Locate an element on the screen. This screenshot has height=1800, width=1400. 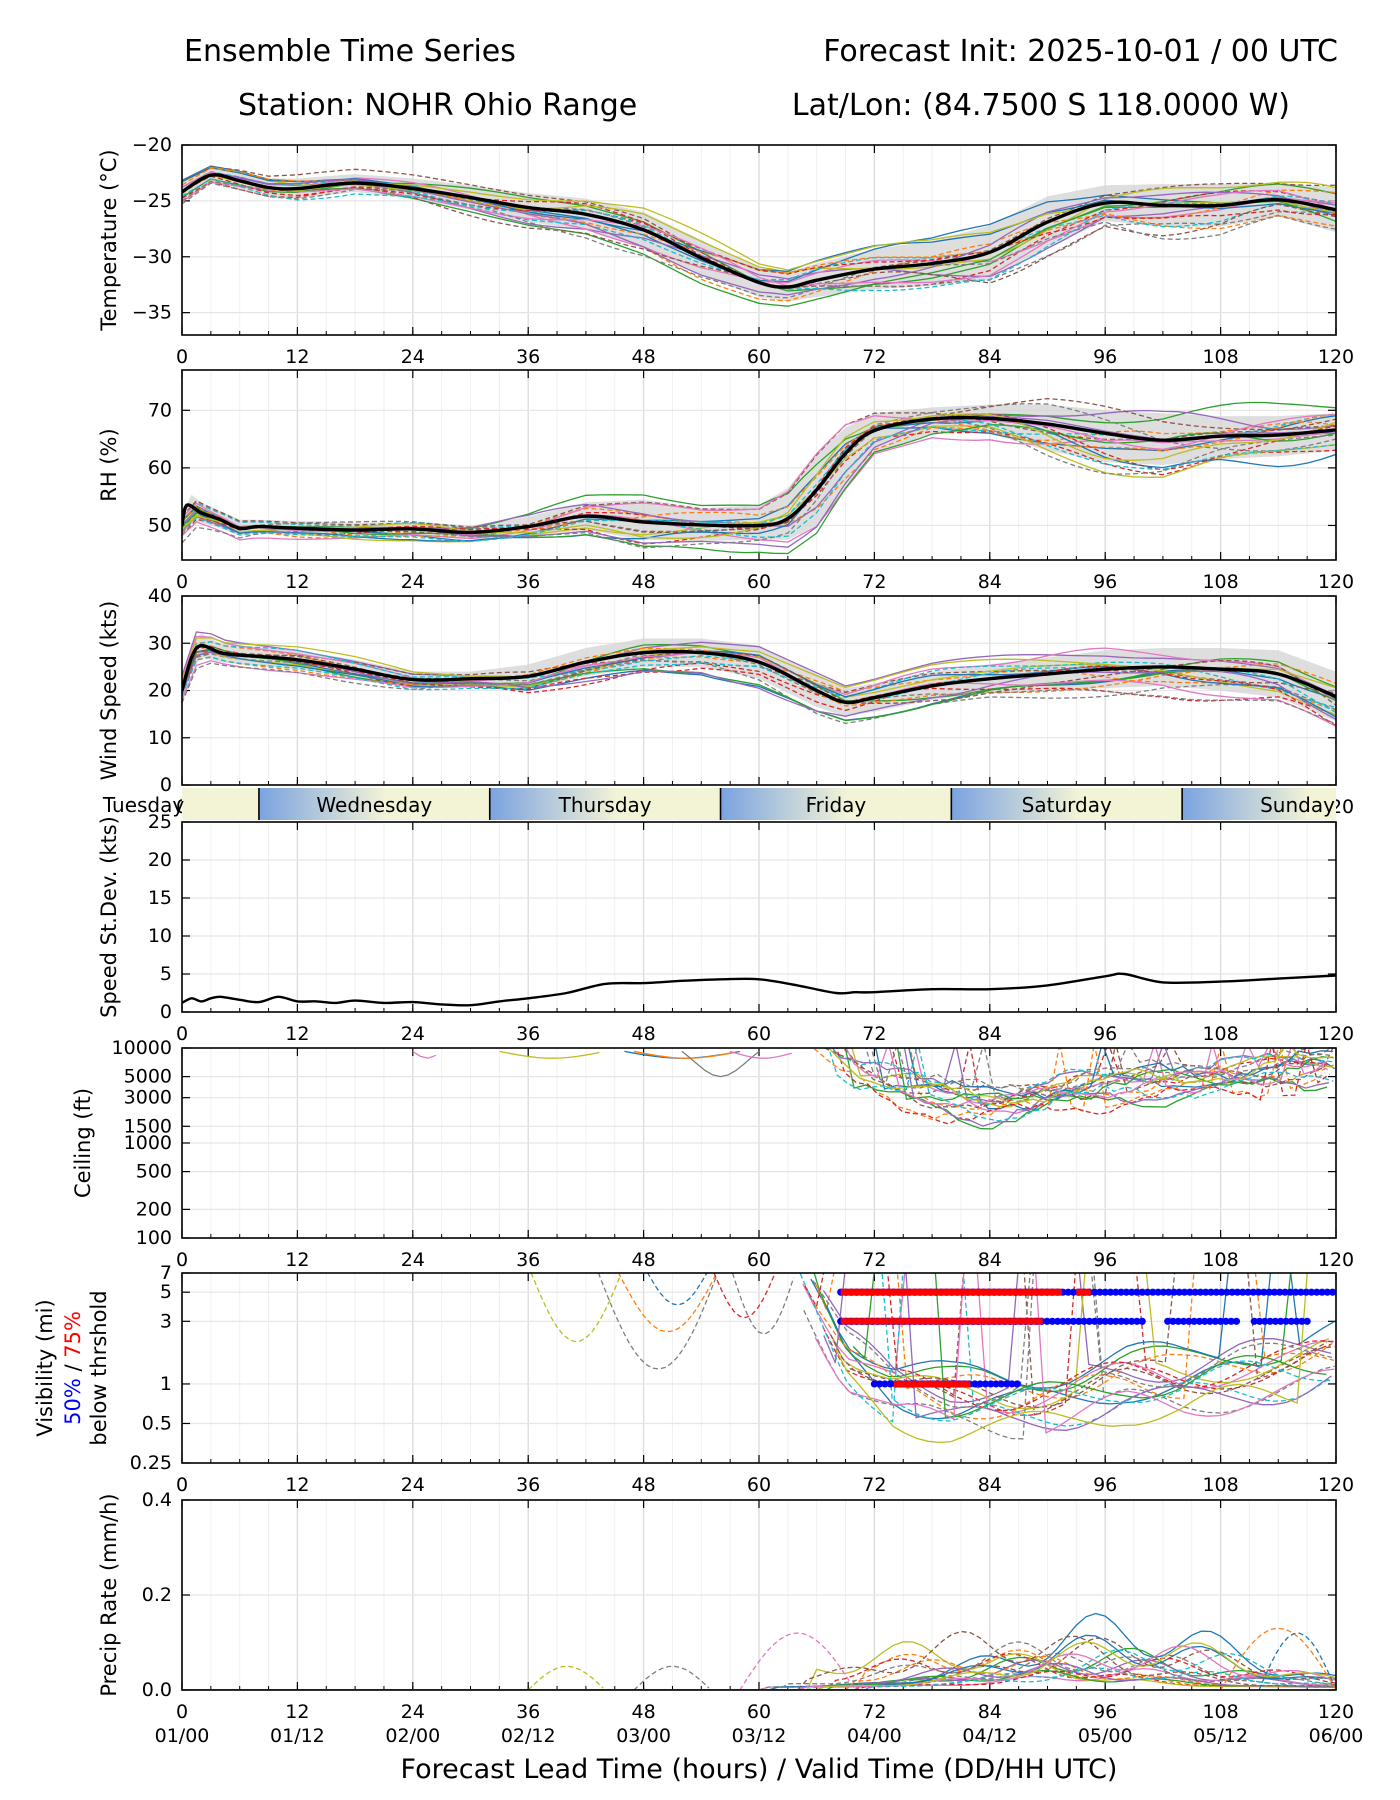
panel-1-plot is located at coordinates (759, 236).